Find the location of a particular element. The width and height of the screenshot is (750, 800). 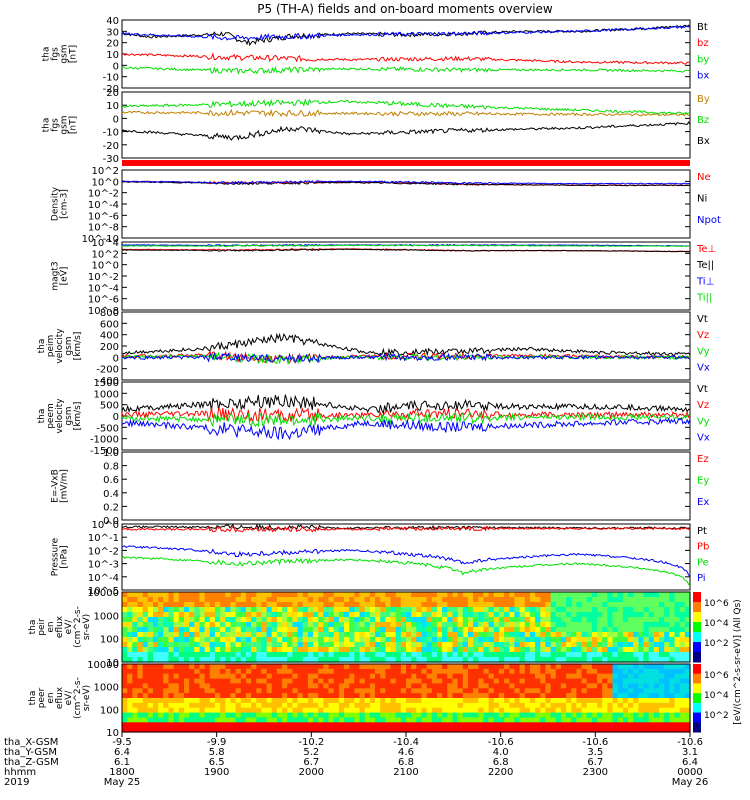

y-tick-label: 10^-6 is located at coordinates (103, 216).